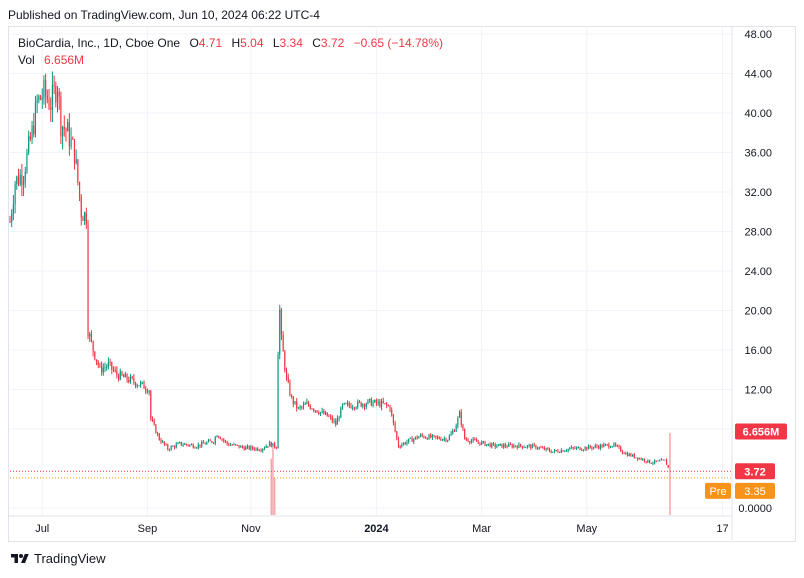 The height and width of the screenshot is (578, 804). Describe the element at coordinates (755, 490) in the screenshot. I see `pre-market-value-tag` at that location.